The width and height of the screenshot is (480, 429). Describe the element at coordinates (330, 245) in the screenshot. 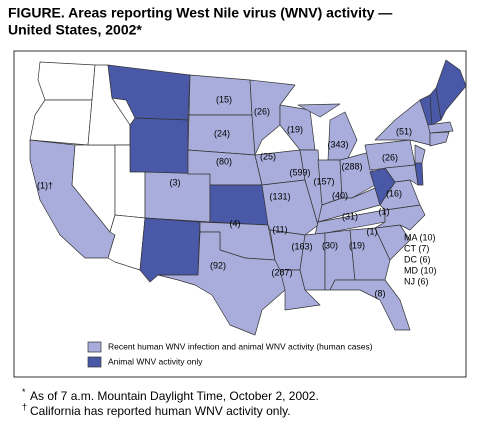

I see `case-label: (30)` at that location.